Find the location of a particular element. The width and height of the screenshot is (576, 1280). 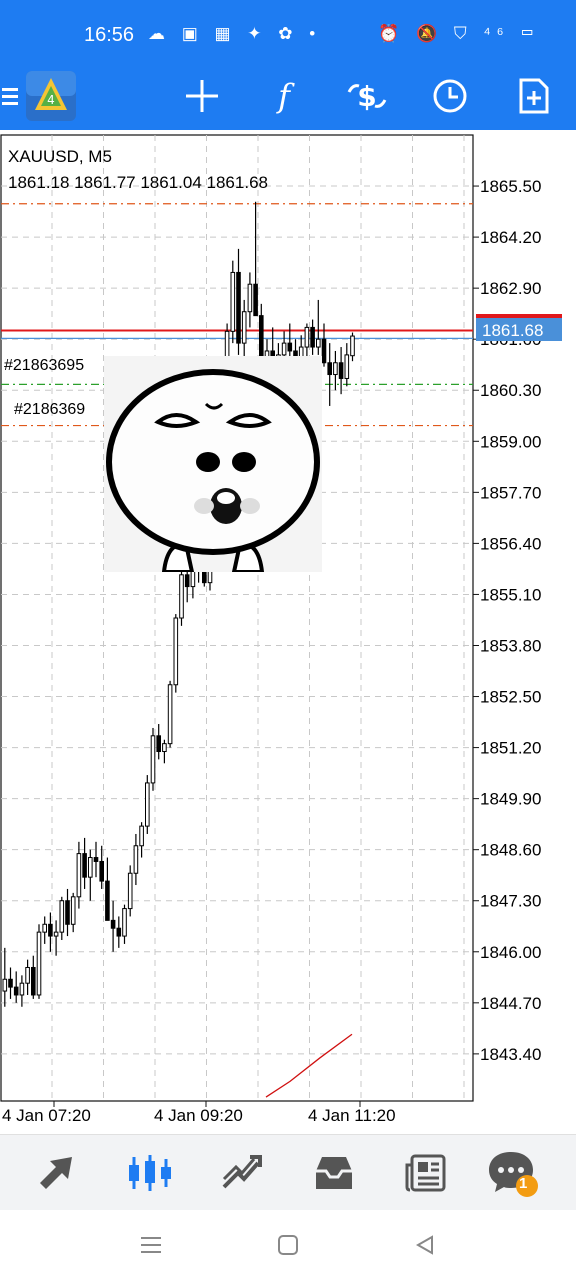

bottom-nav: 1 is located at coordinates (288, 1172).